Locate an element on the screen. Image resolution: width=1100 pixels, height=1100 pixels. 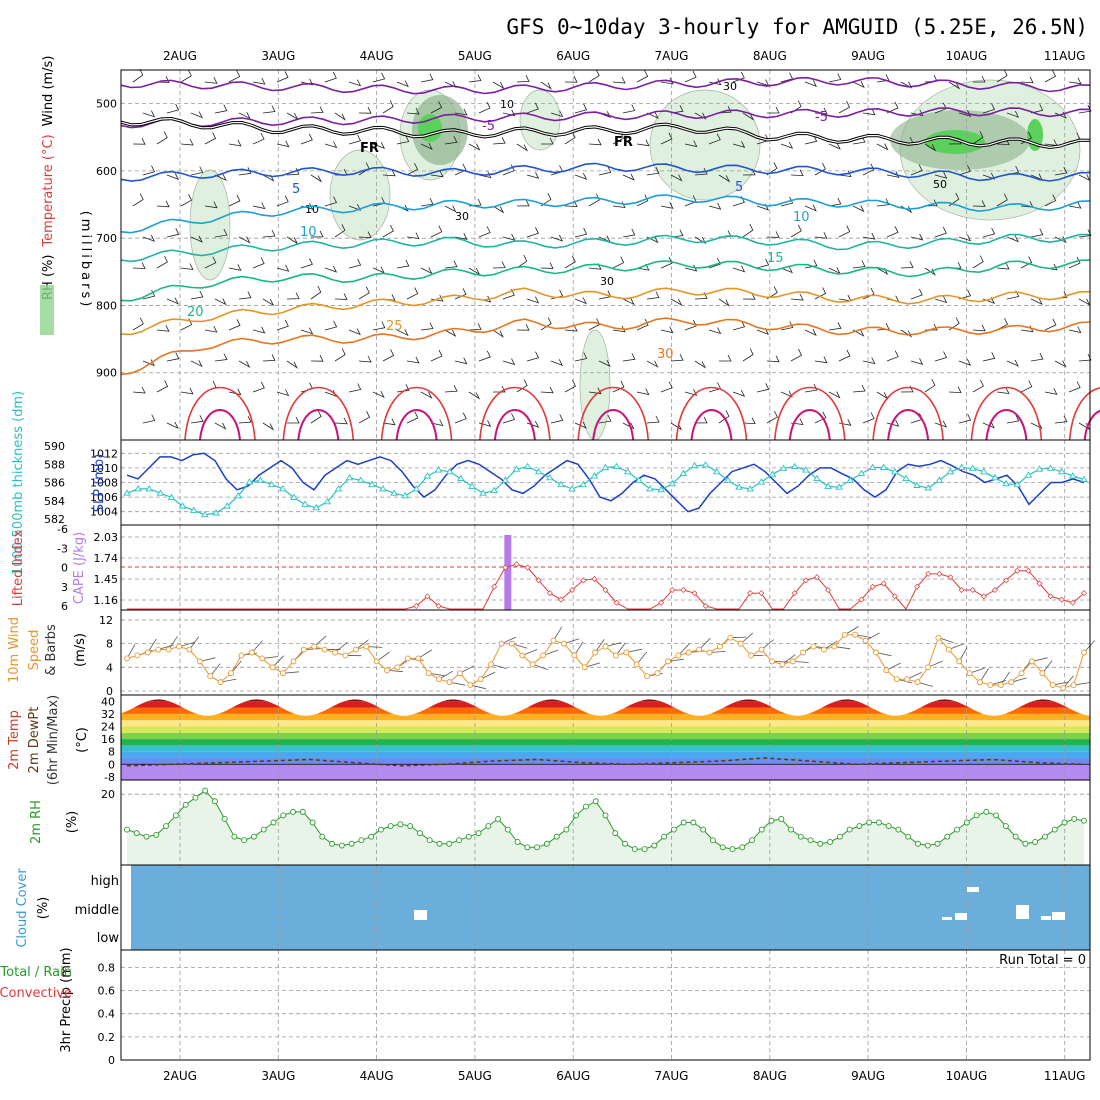
cape-axis-label: CAPE (J/kg) is located at coordinates (79, 568).